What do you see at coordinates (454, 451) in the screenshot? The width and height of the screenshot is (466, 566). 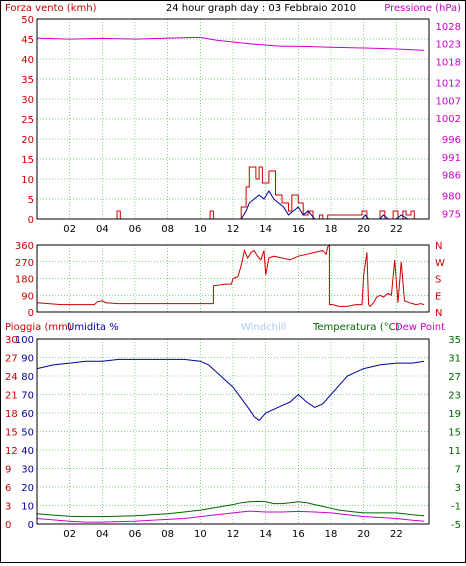 I see `y2-tick-label: 11` at bounding box center [454, 451].